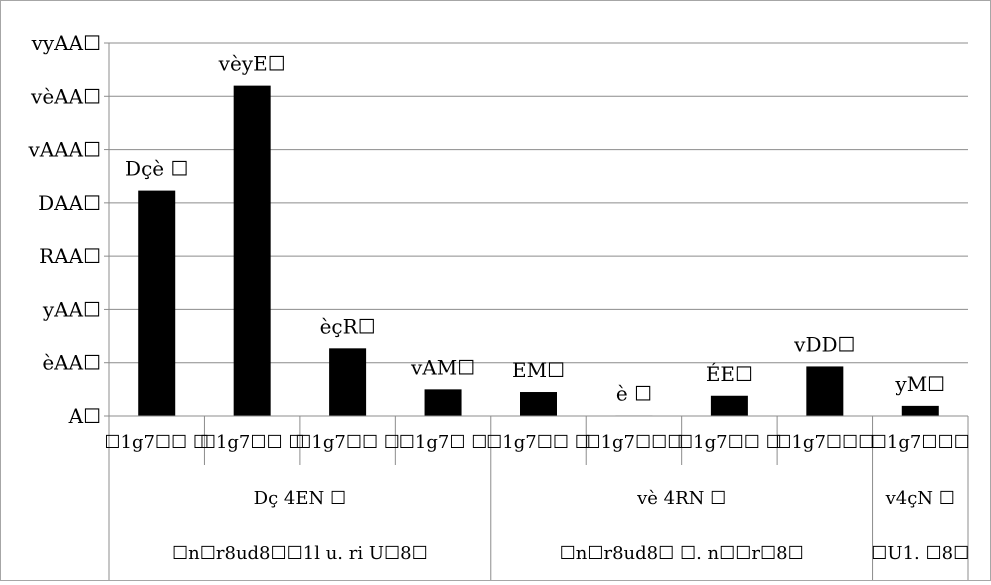 Image resolution: width=991 pixels, height=585 pixels. What do you see at coordinates (348, 326) in the screenshot?
I see `data-label: èçR☐` at bounding box center [348, 326].